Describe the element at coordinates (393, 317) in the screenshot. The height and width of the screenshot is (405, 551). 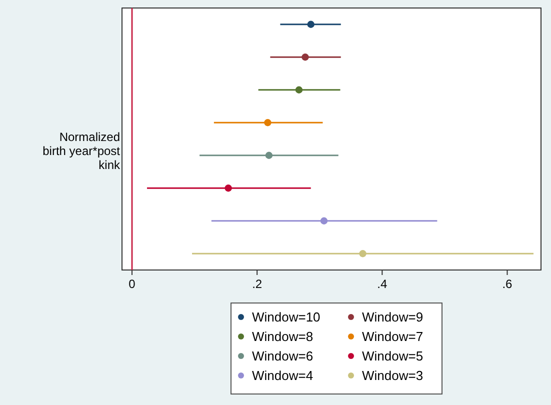
I see `legend-label: Window=9` at that location.